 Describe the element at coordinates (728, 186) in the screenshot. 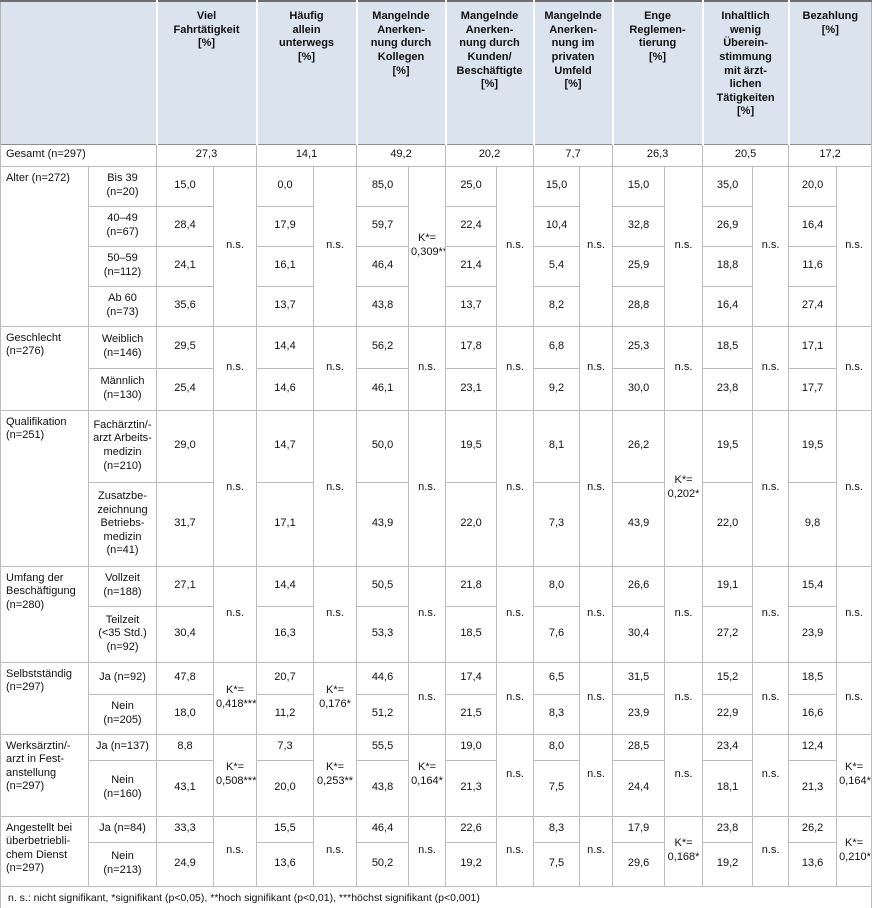

I see `value-cell: 35,0` at that location.